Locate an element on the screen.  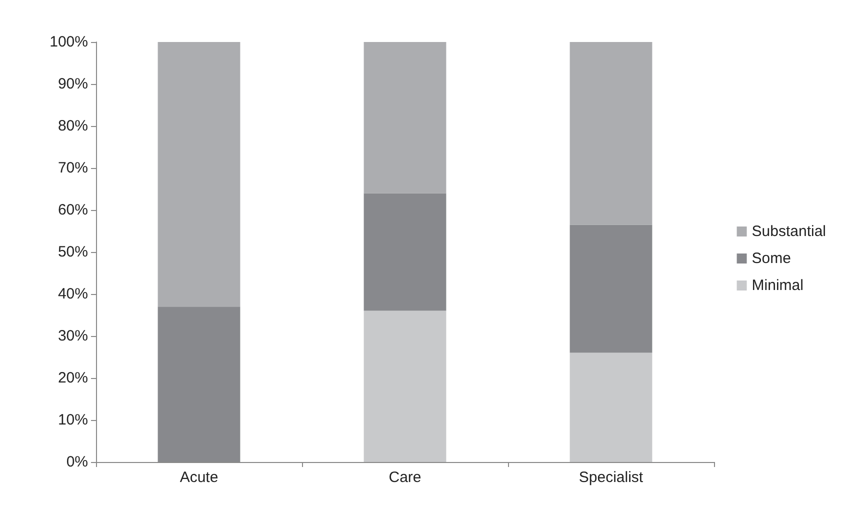
x-tick-label: Care is located at coordinates (405, 477).